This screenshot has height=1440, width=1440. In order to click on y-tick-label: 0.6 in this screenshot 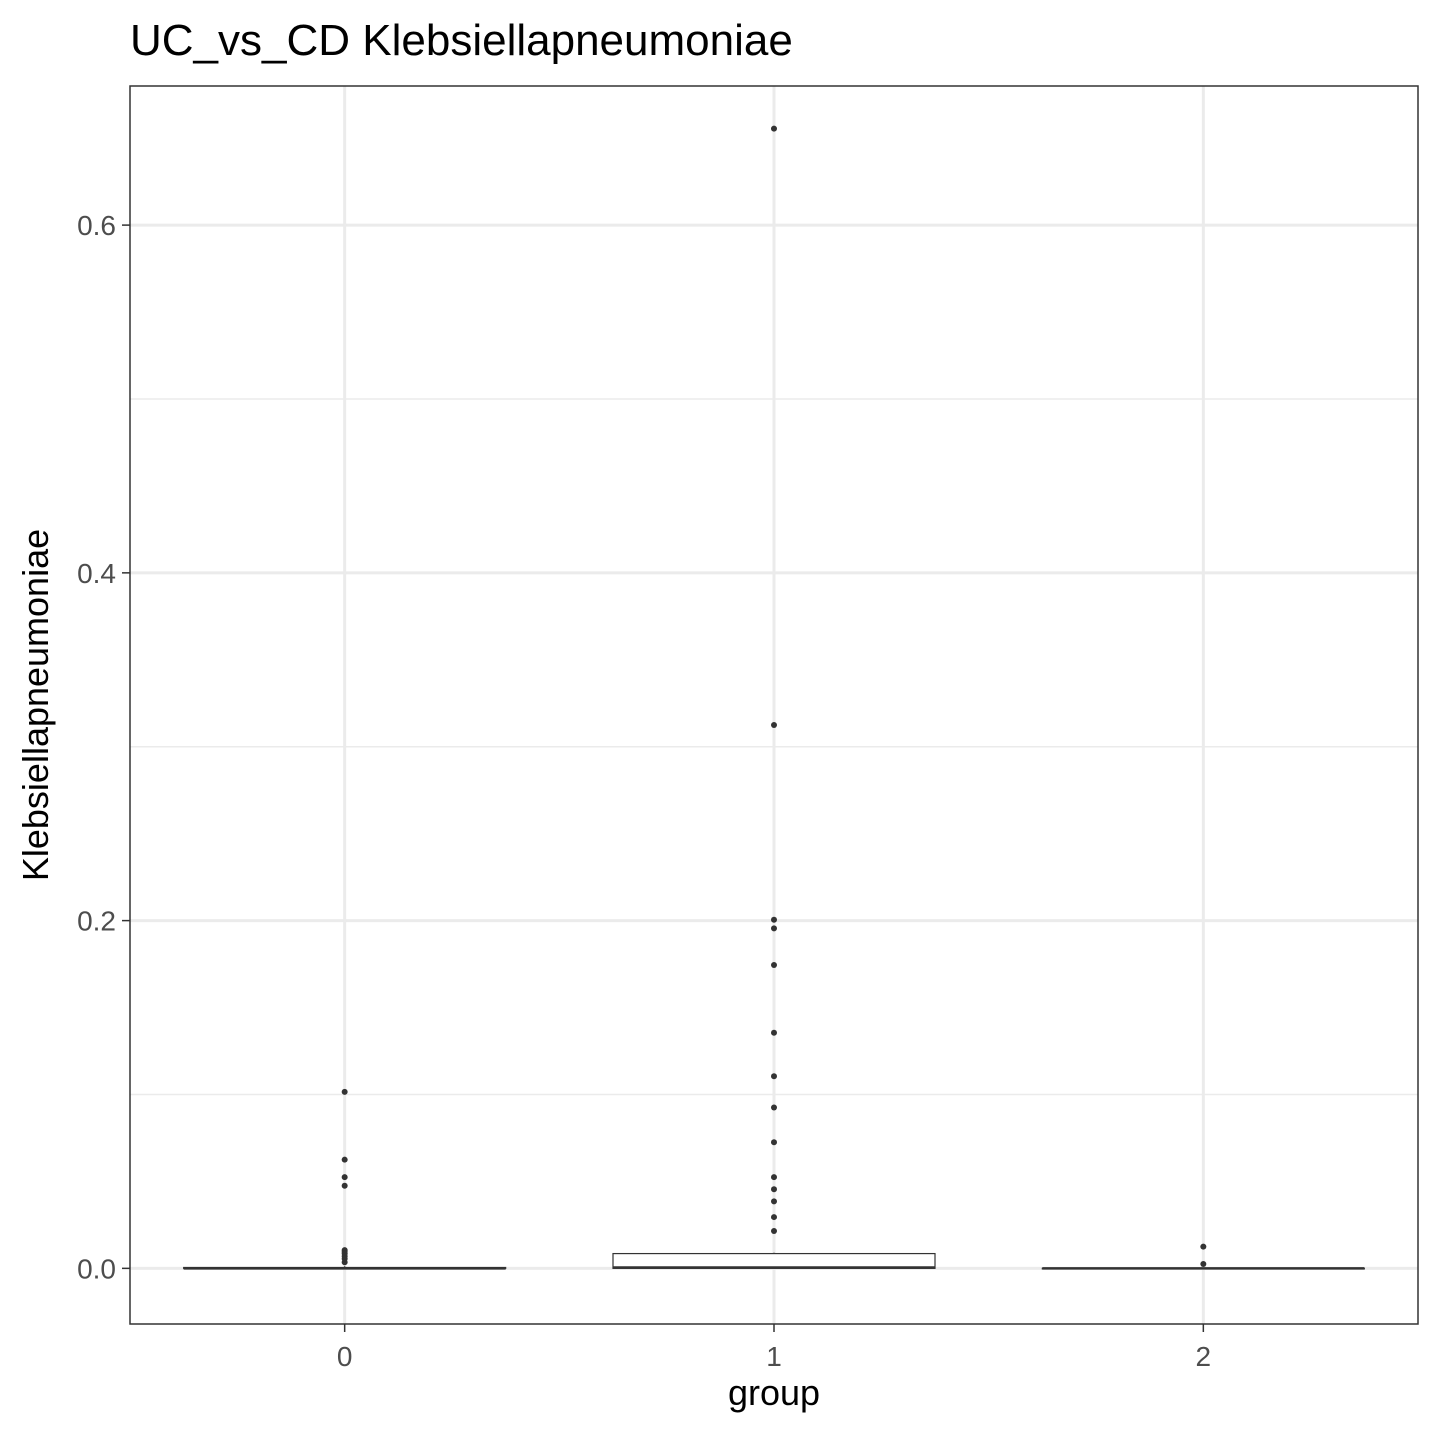, I will do `click(96, 225)`.